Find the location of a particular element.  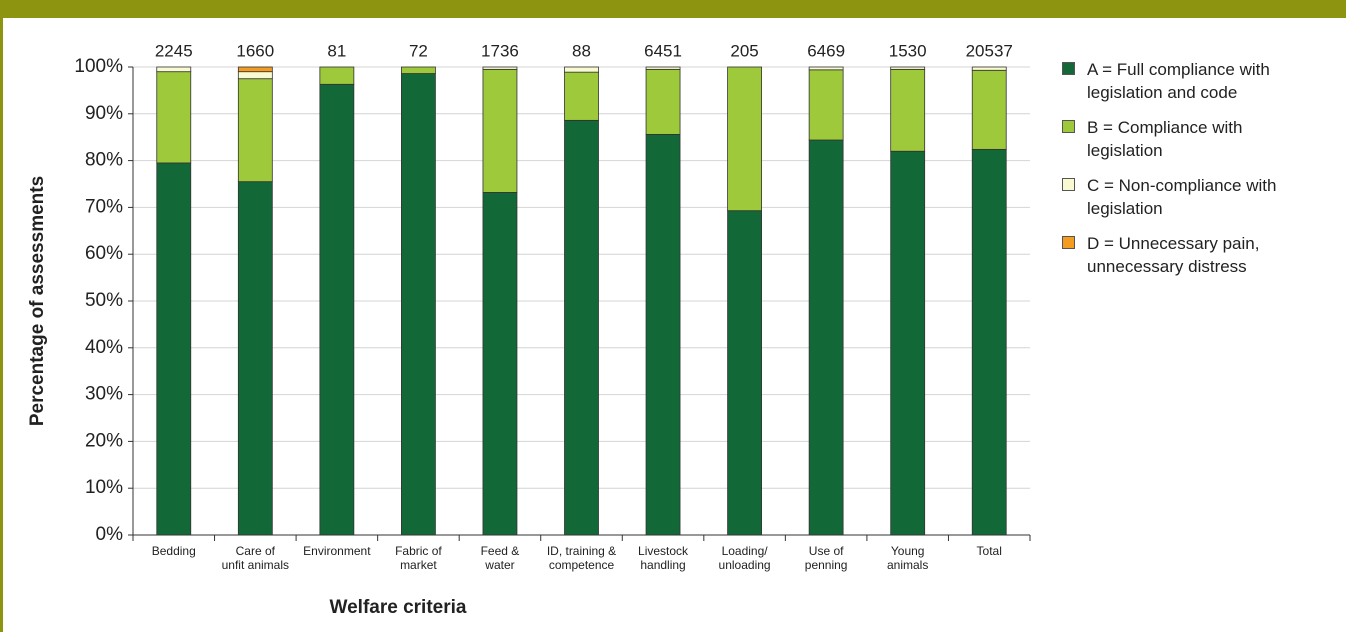

x-tick-label: Young is located at coordinates (908, 551).